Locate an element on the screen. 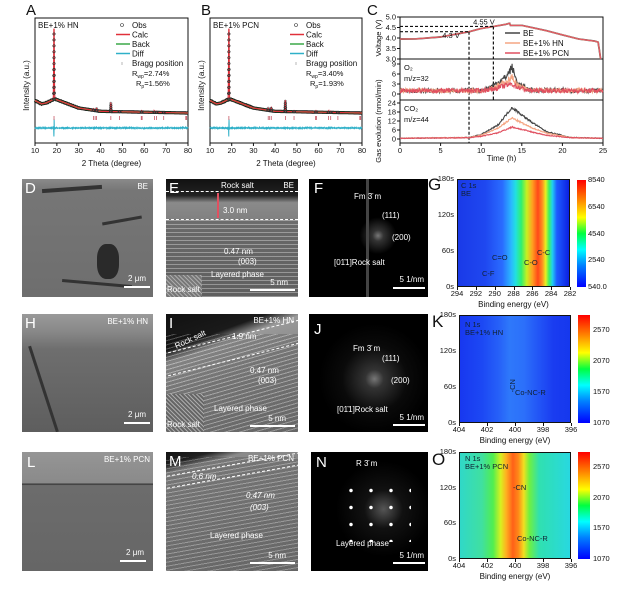 The height and width of the screenshot is (589, 639). panel-label-e: E is located at coordinates (174, 188).